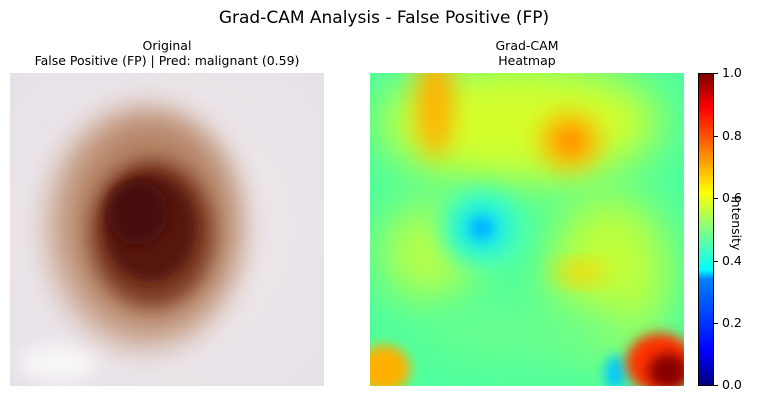 The image size is (768, 405). Describe the element at coordinates (732, 72) in the screenshot. I see `colorbar-tick-label: 1.0` at that location.